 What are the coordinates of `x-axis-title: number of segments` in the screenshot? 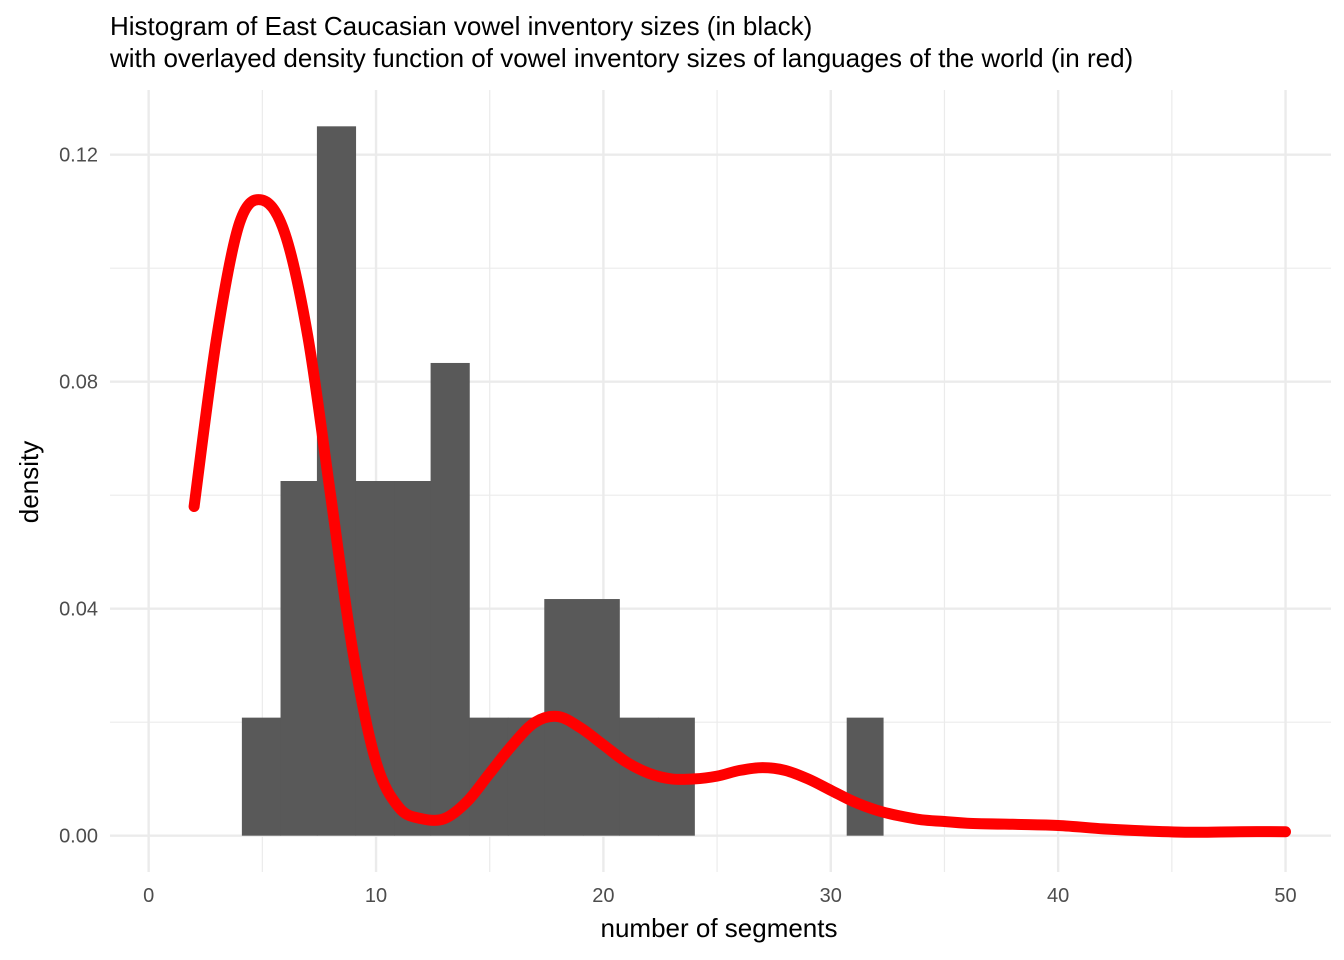 It's located at (718, 928).